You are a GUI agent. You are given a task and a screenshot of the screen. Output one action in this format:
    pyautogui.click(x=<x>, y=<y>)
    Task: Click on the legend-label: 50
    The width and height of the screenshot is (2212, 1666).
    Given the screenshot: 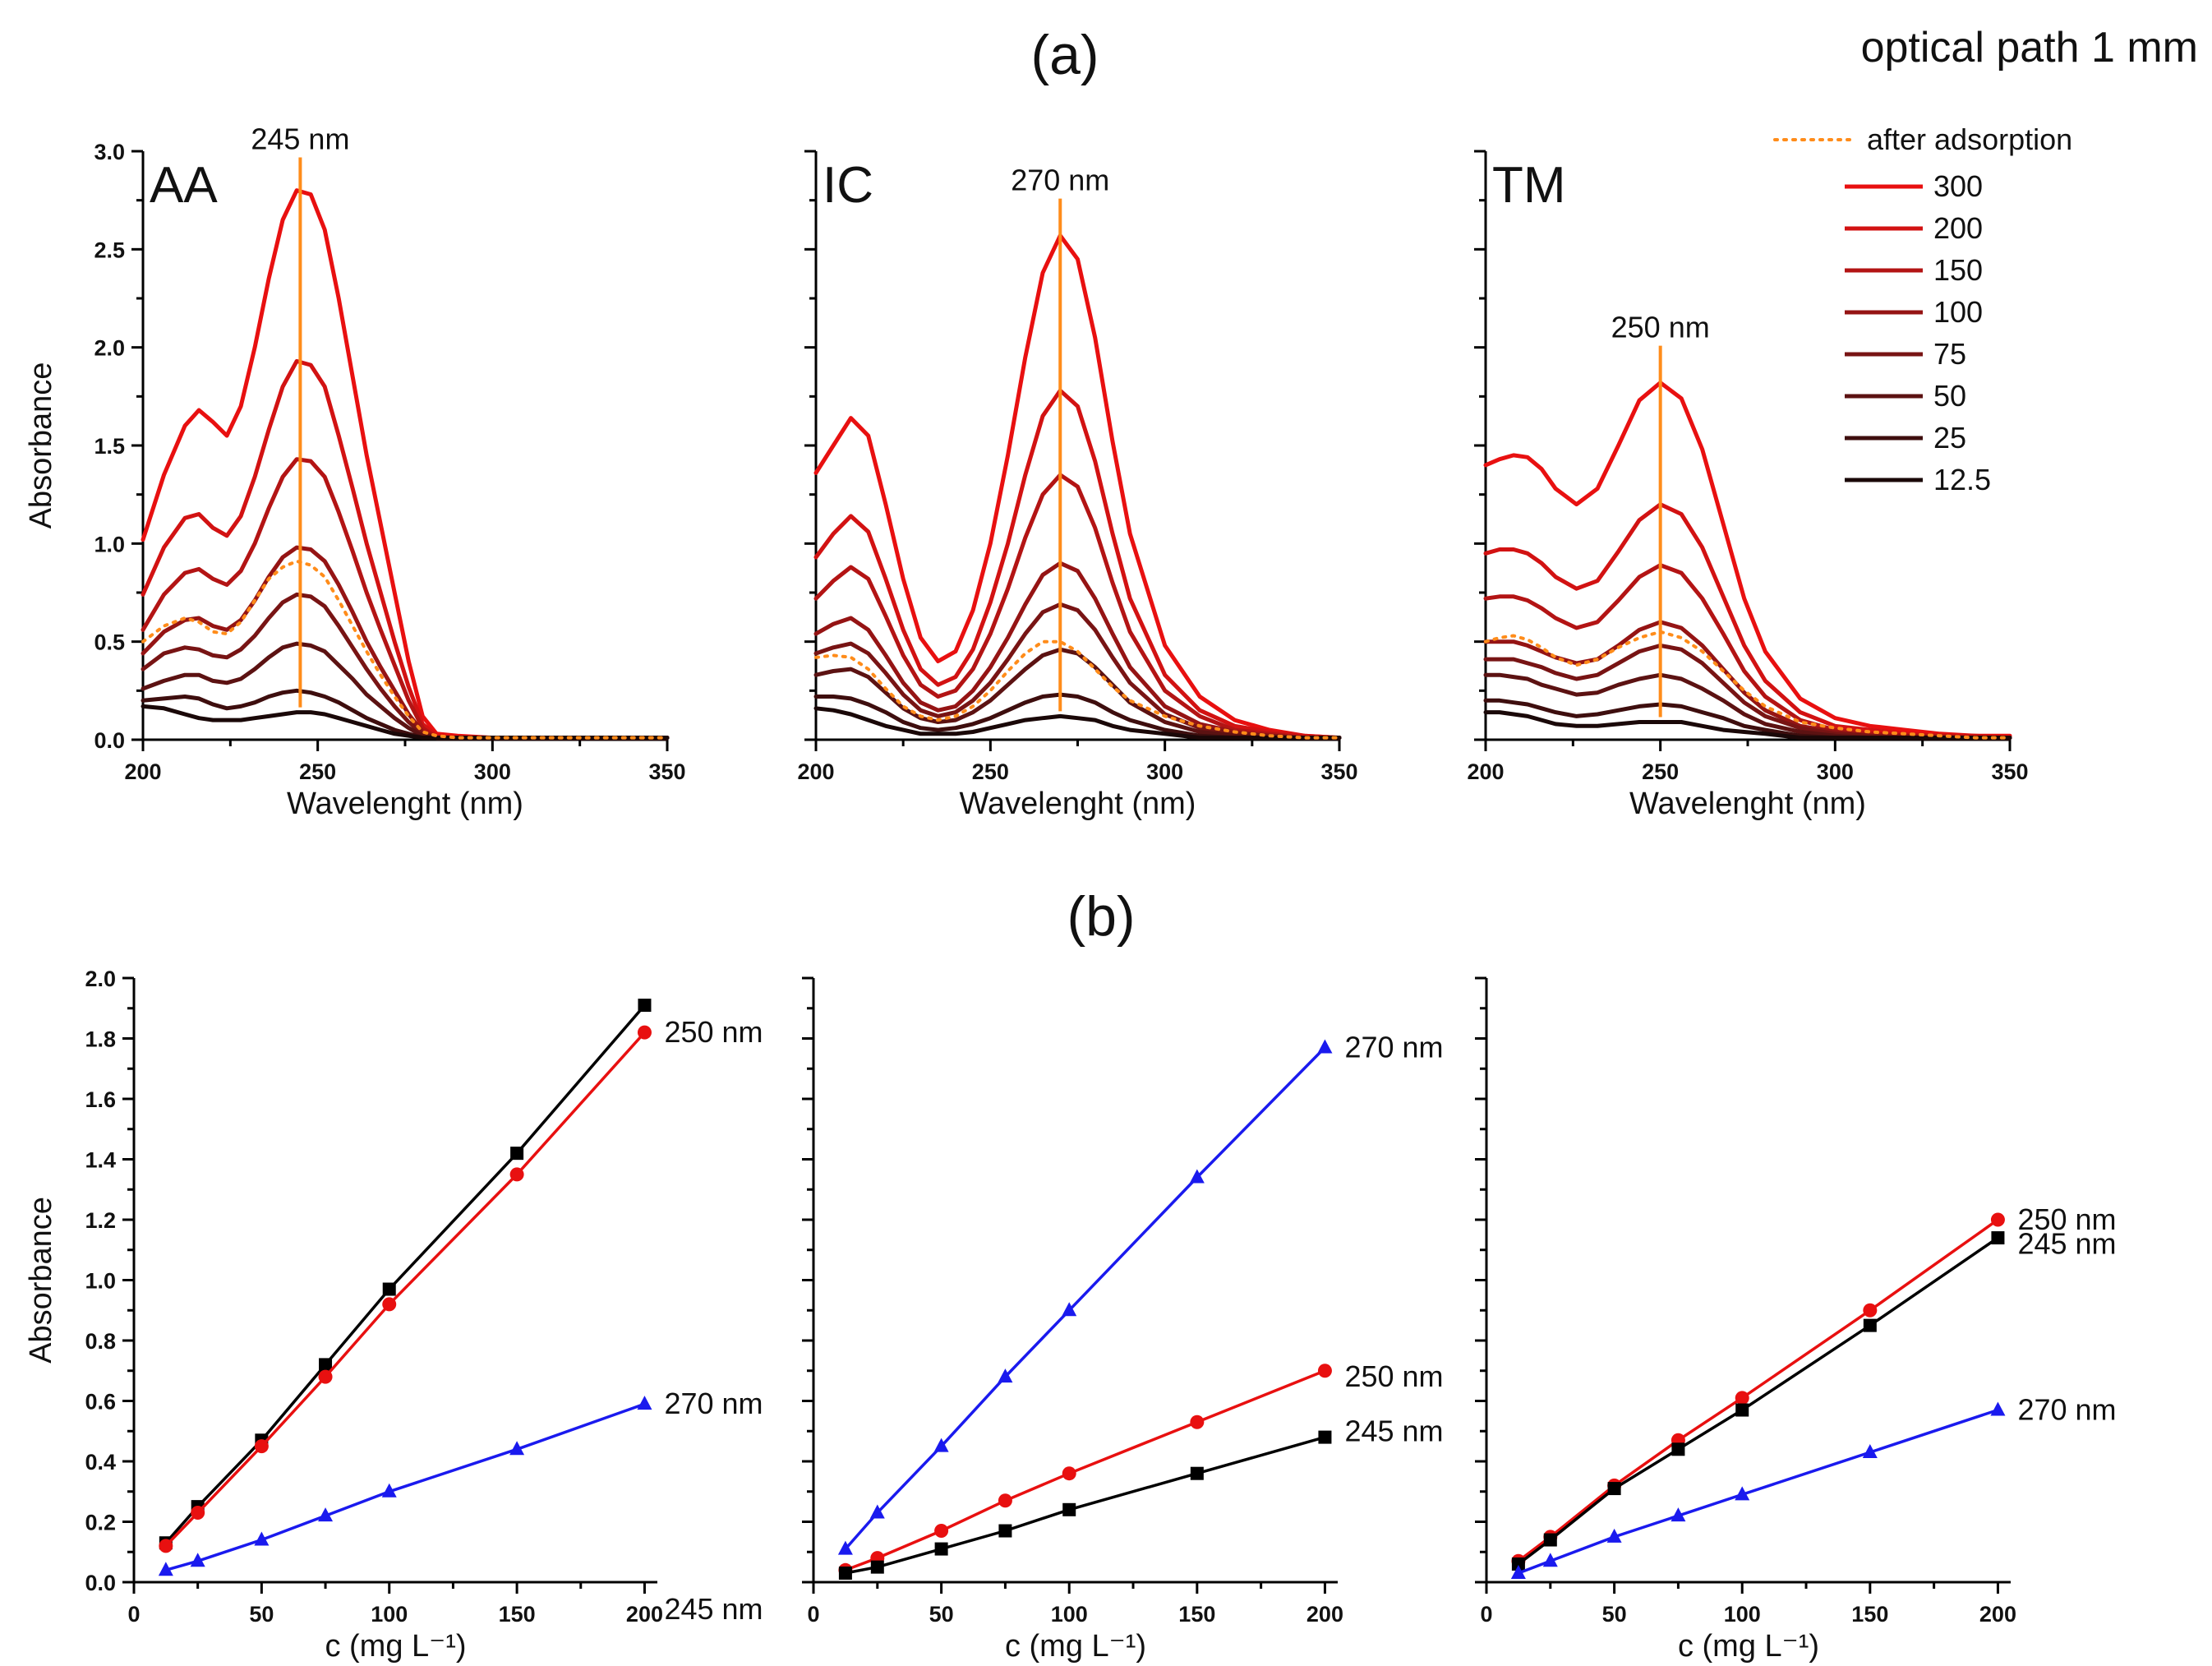 What is the action you would take?
    pyautogui.click(x=1949, y=396)
    